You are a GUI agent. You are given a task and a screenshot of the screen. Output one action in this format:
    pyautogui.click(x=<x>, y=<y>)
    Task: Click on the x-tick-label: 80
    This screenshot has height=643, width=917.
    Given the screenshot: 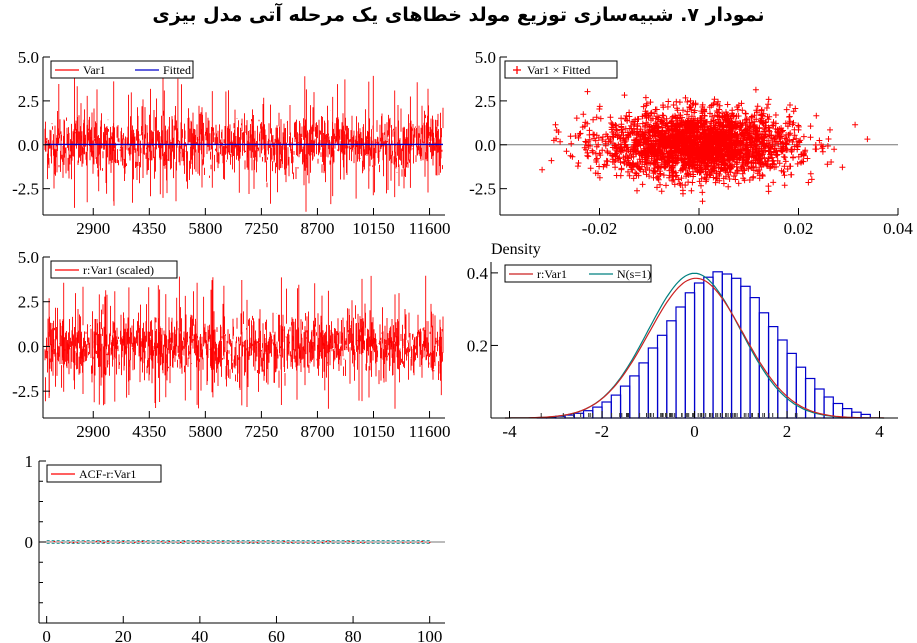 What is the action you would take?
    pyautogui.click(x=353, y=635)
    